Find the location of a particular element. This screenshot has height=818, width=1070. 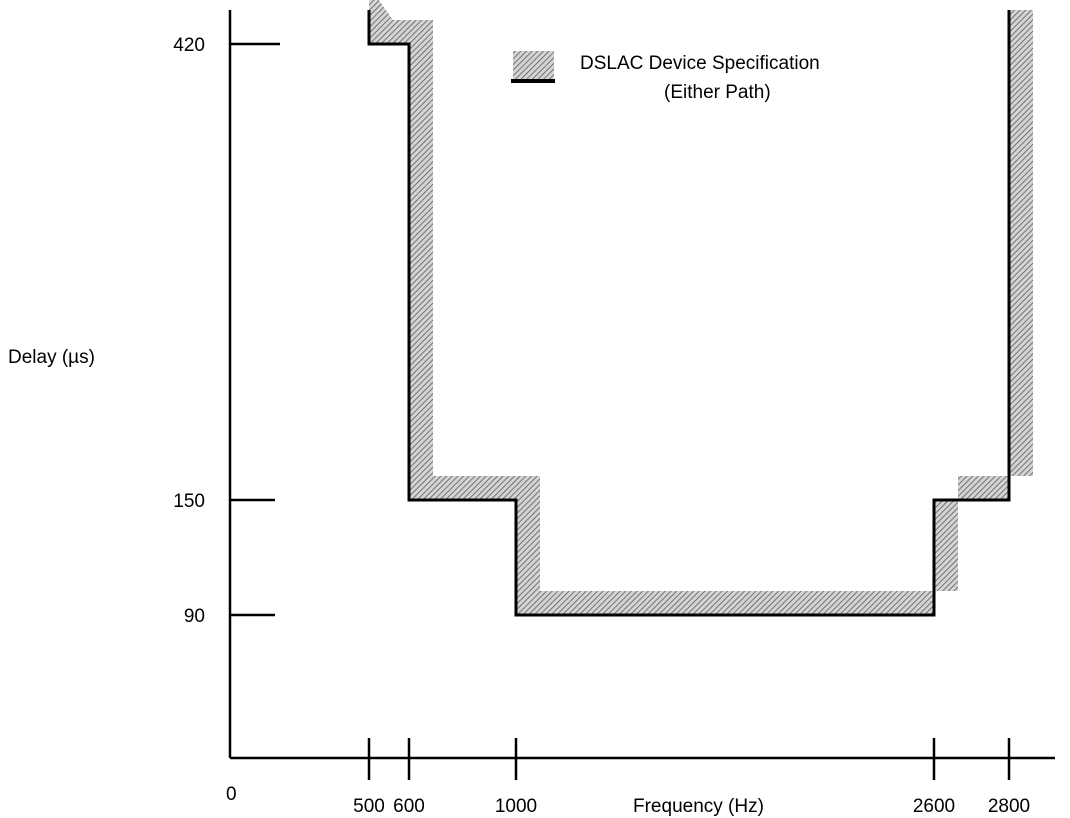

y-tick-label-420: 420 is located at coordinates (189, 45).